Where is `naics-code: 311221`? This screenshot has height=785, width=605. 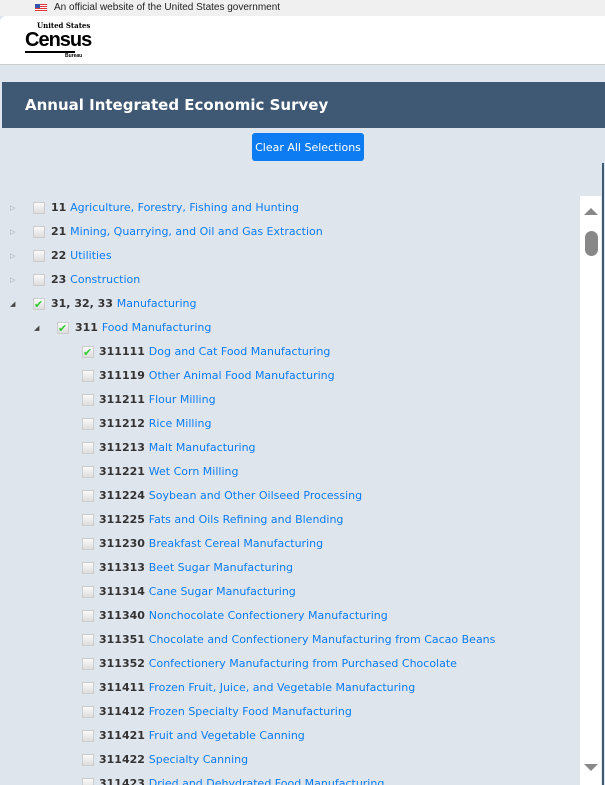 naics-code: 311221 is located at coordinates (122, 471).